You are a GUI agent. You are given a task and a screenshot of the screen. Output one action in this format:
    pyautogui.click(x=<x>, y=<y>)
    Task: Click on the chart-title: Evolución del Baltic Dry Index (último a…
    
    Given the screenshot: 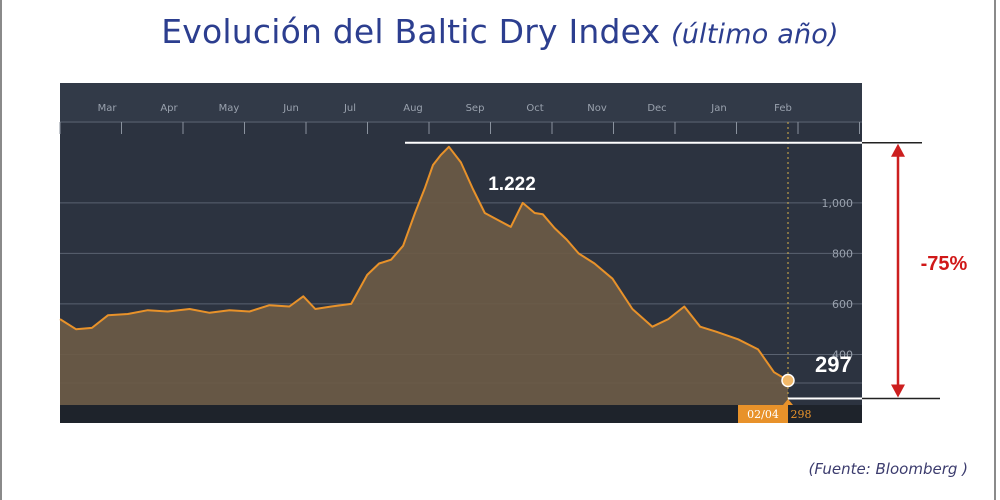 What is the action you would take?
    pyautogui.click(x=500, y=31)
    